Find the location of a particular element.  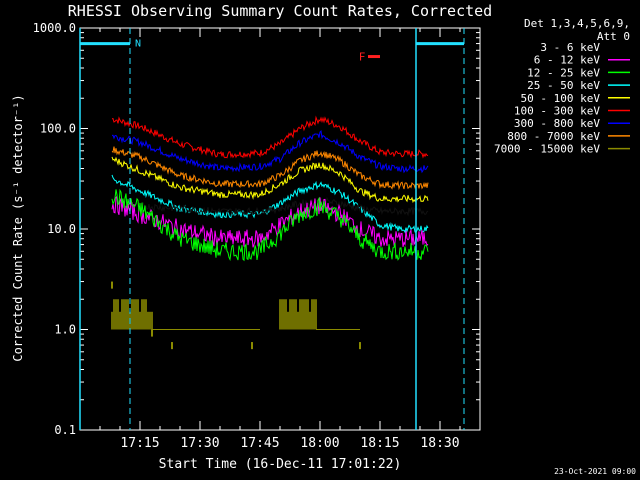

y-axis-label-text: Corrected Count Rate (s⁻¹ detector⁻¹) is located at coordinates (18, 227).